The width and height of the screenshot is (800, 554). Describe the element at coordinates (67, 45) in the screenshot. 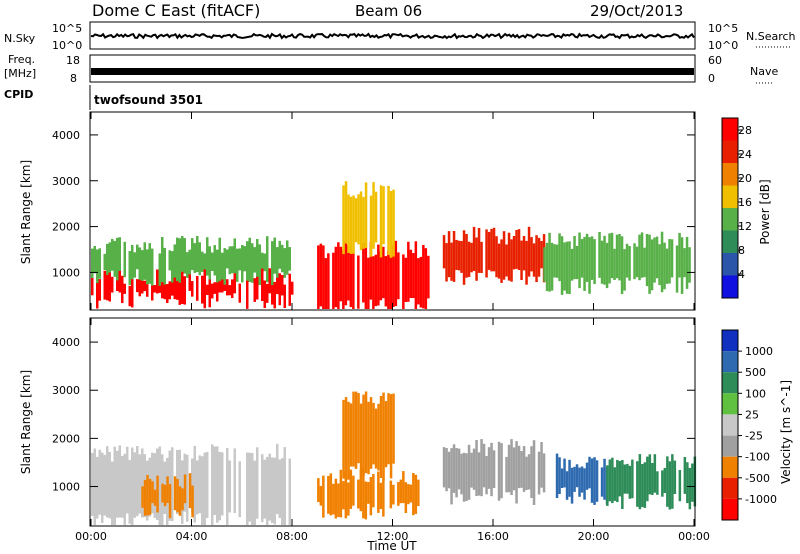

I see `noise-left-tick-bottom: 10^0` at that location.